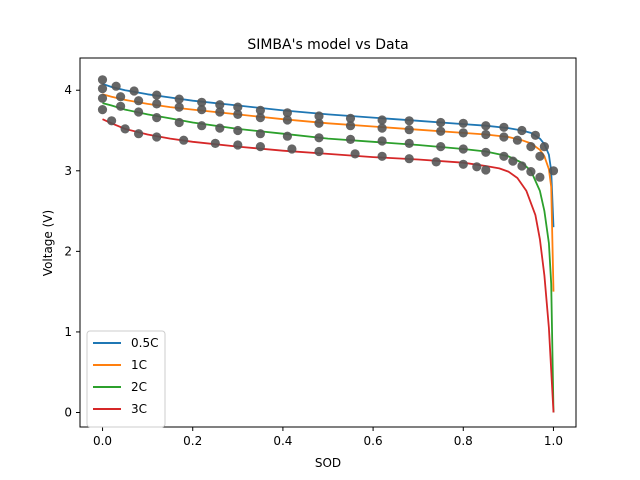 This screenshot has width=640, height=480. I want to click on legend-label: 0.5C, so click(144, 343).